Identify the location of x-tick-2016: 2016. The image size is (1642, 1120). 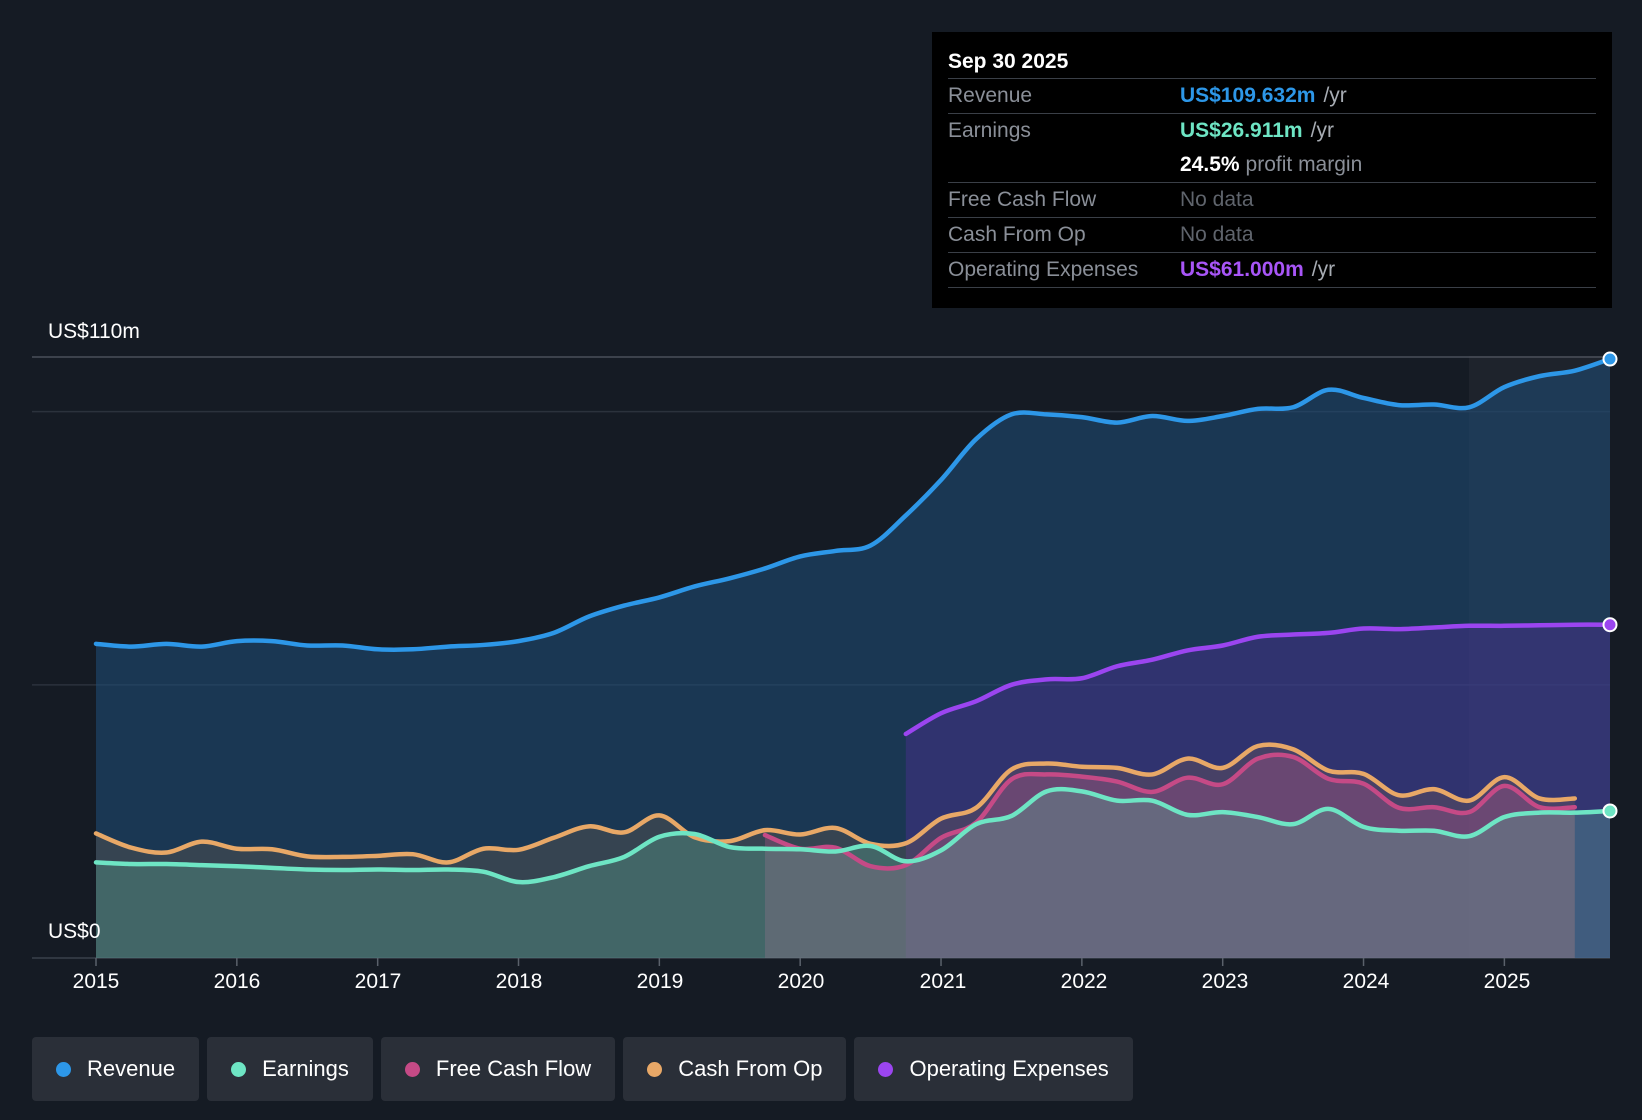
(237, 981).